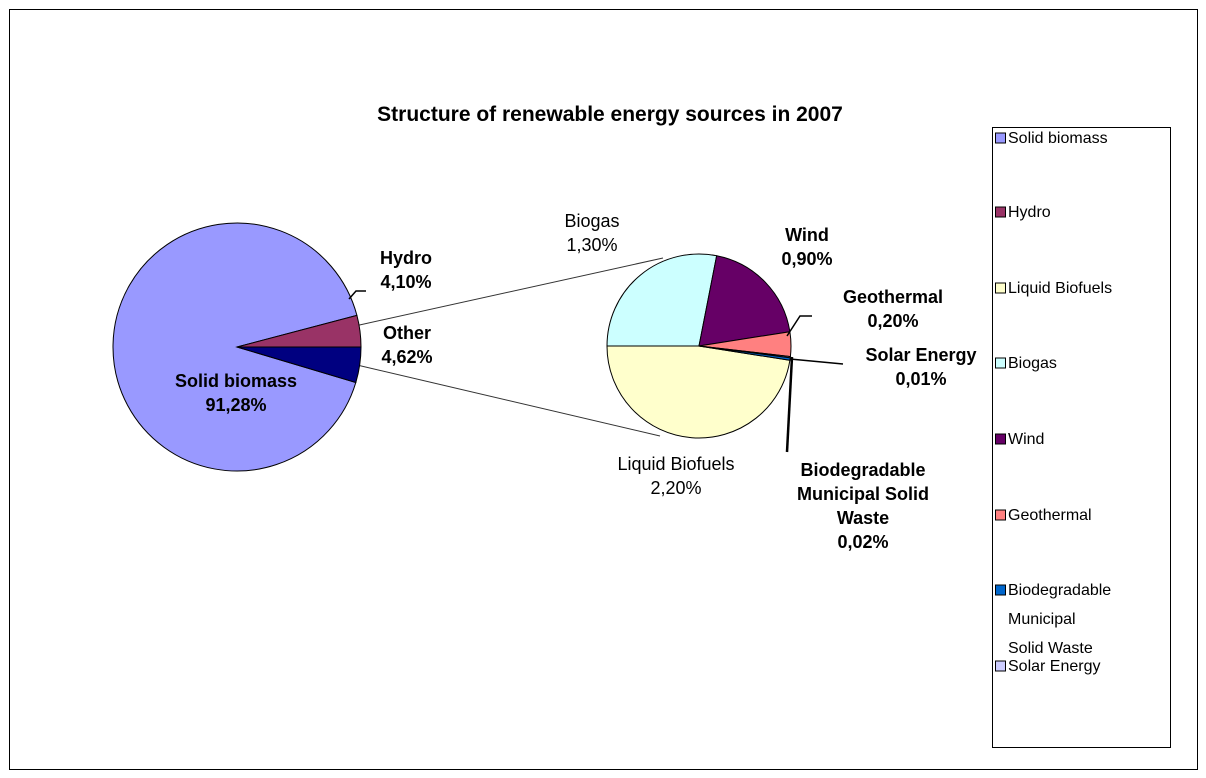 This screenshot has width=1206, height=778. I want to click on legend-label-biodegradable-municipal-solid-waste: Biodegradable Municipal Solid Waste, so click(1059, 619).